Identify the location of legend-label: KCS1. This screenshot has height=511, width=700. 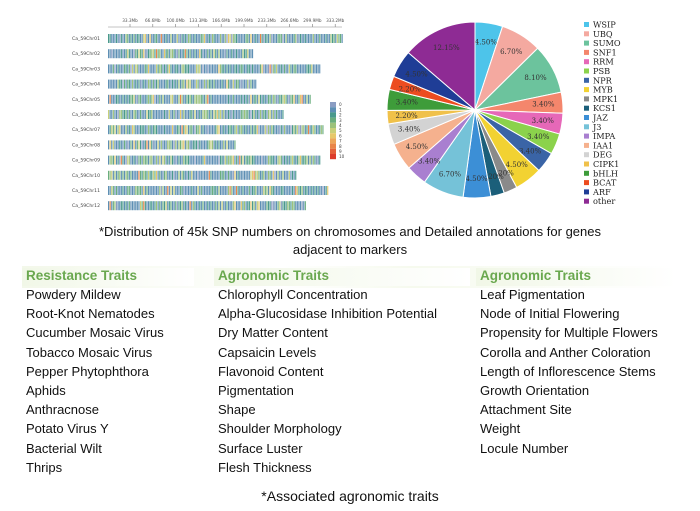
(604, 108).